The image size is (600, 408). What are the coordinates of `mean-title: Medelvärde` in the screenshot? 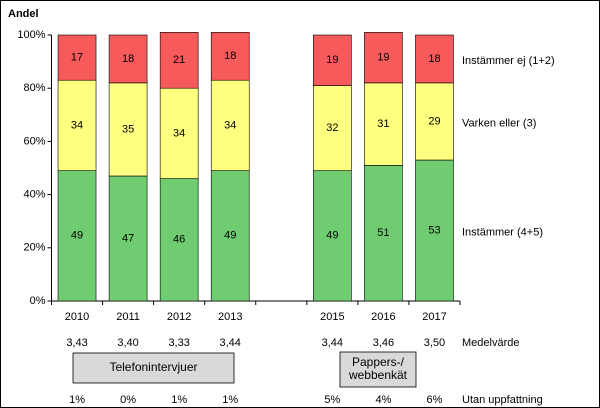 It's located at (490, 343).